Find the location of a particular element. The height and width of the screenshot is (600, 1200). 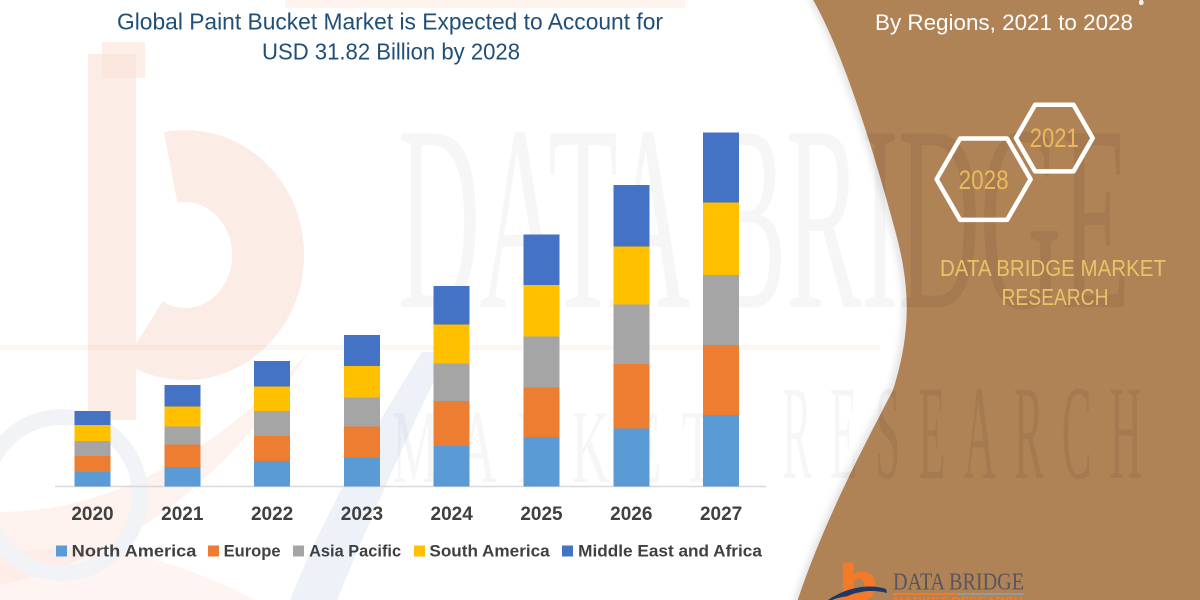

svg-text: 2026 is located at coordinates (631, 514).